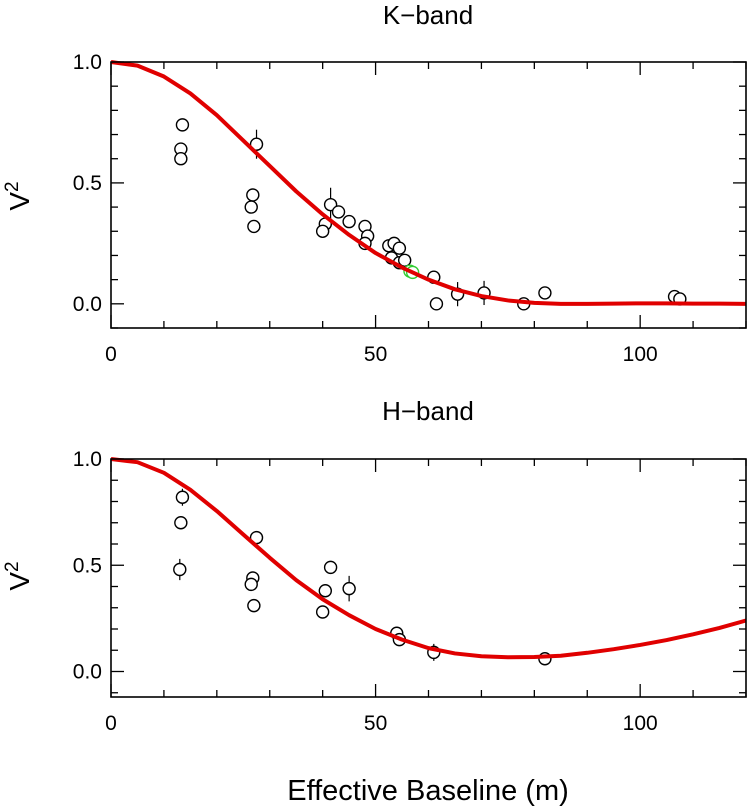 This screenshot has width=747, height=810. I want to click on k-band-y-axis-label-sup: 2, so click(12, 186).